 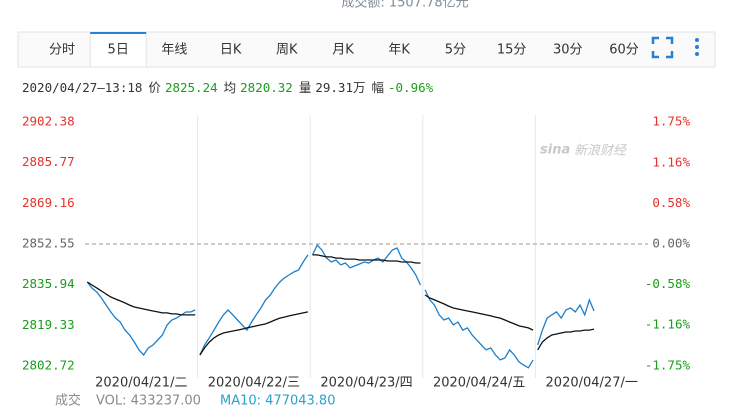 I want to click on watermark-logo: sina, so click(x=555, y=150).